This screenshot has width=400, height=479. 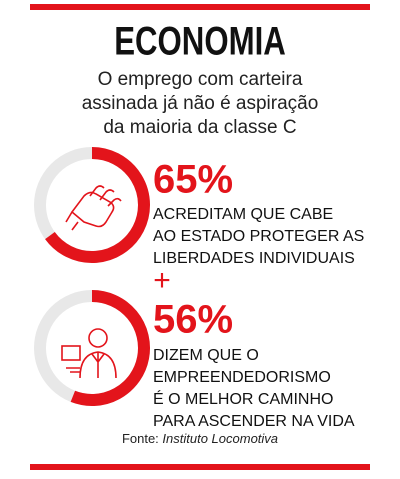 I want to click on source-name: Instituto Locomotiva, so click(x=220, y=438).